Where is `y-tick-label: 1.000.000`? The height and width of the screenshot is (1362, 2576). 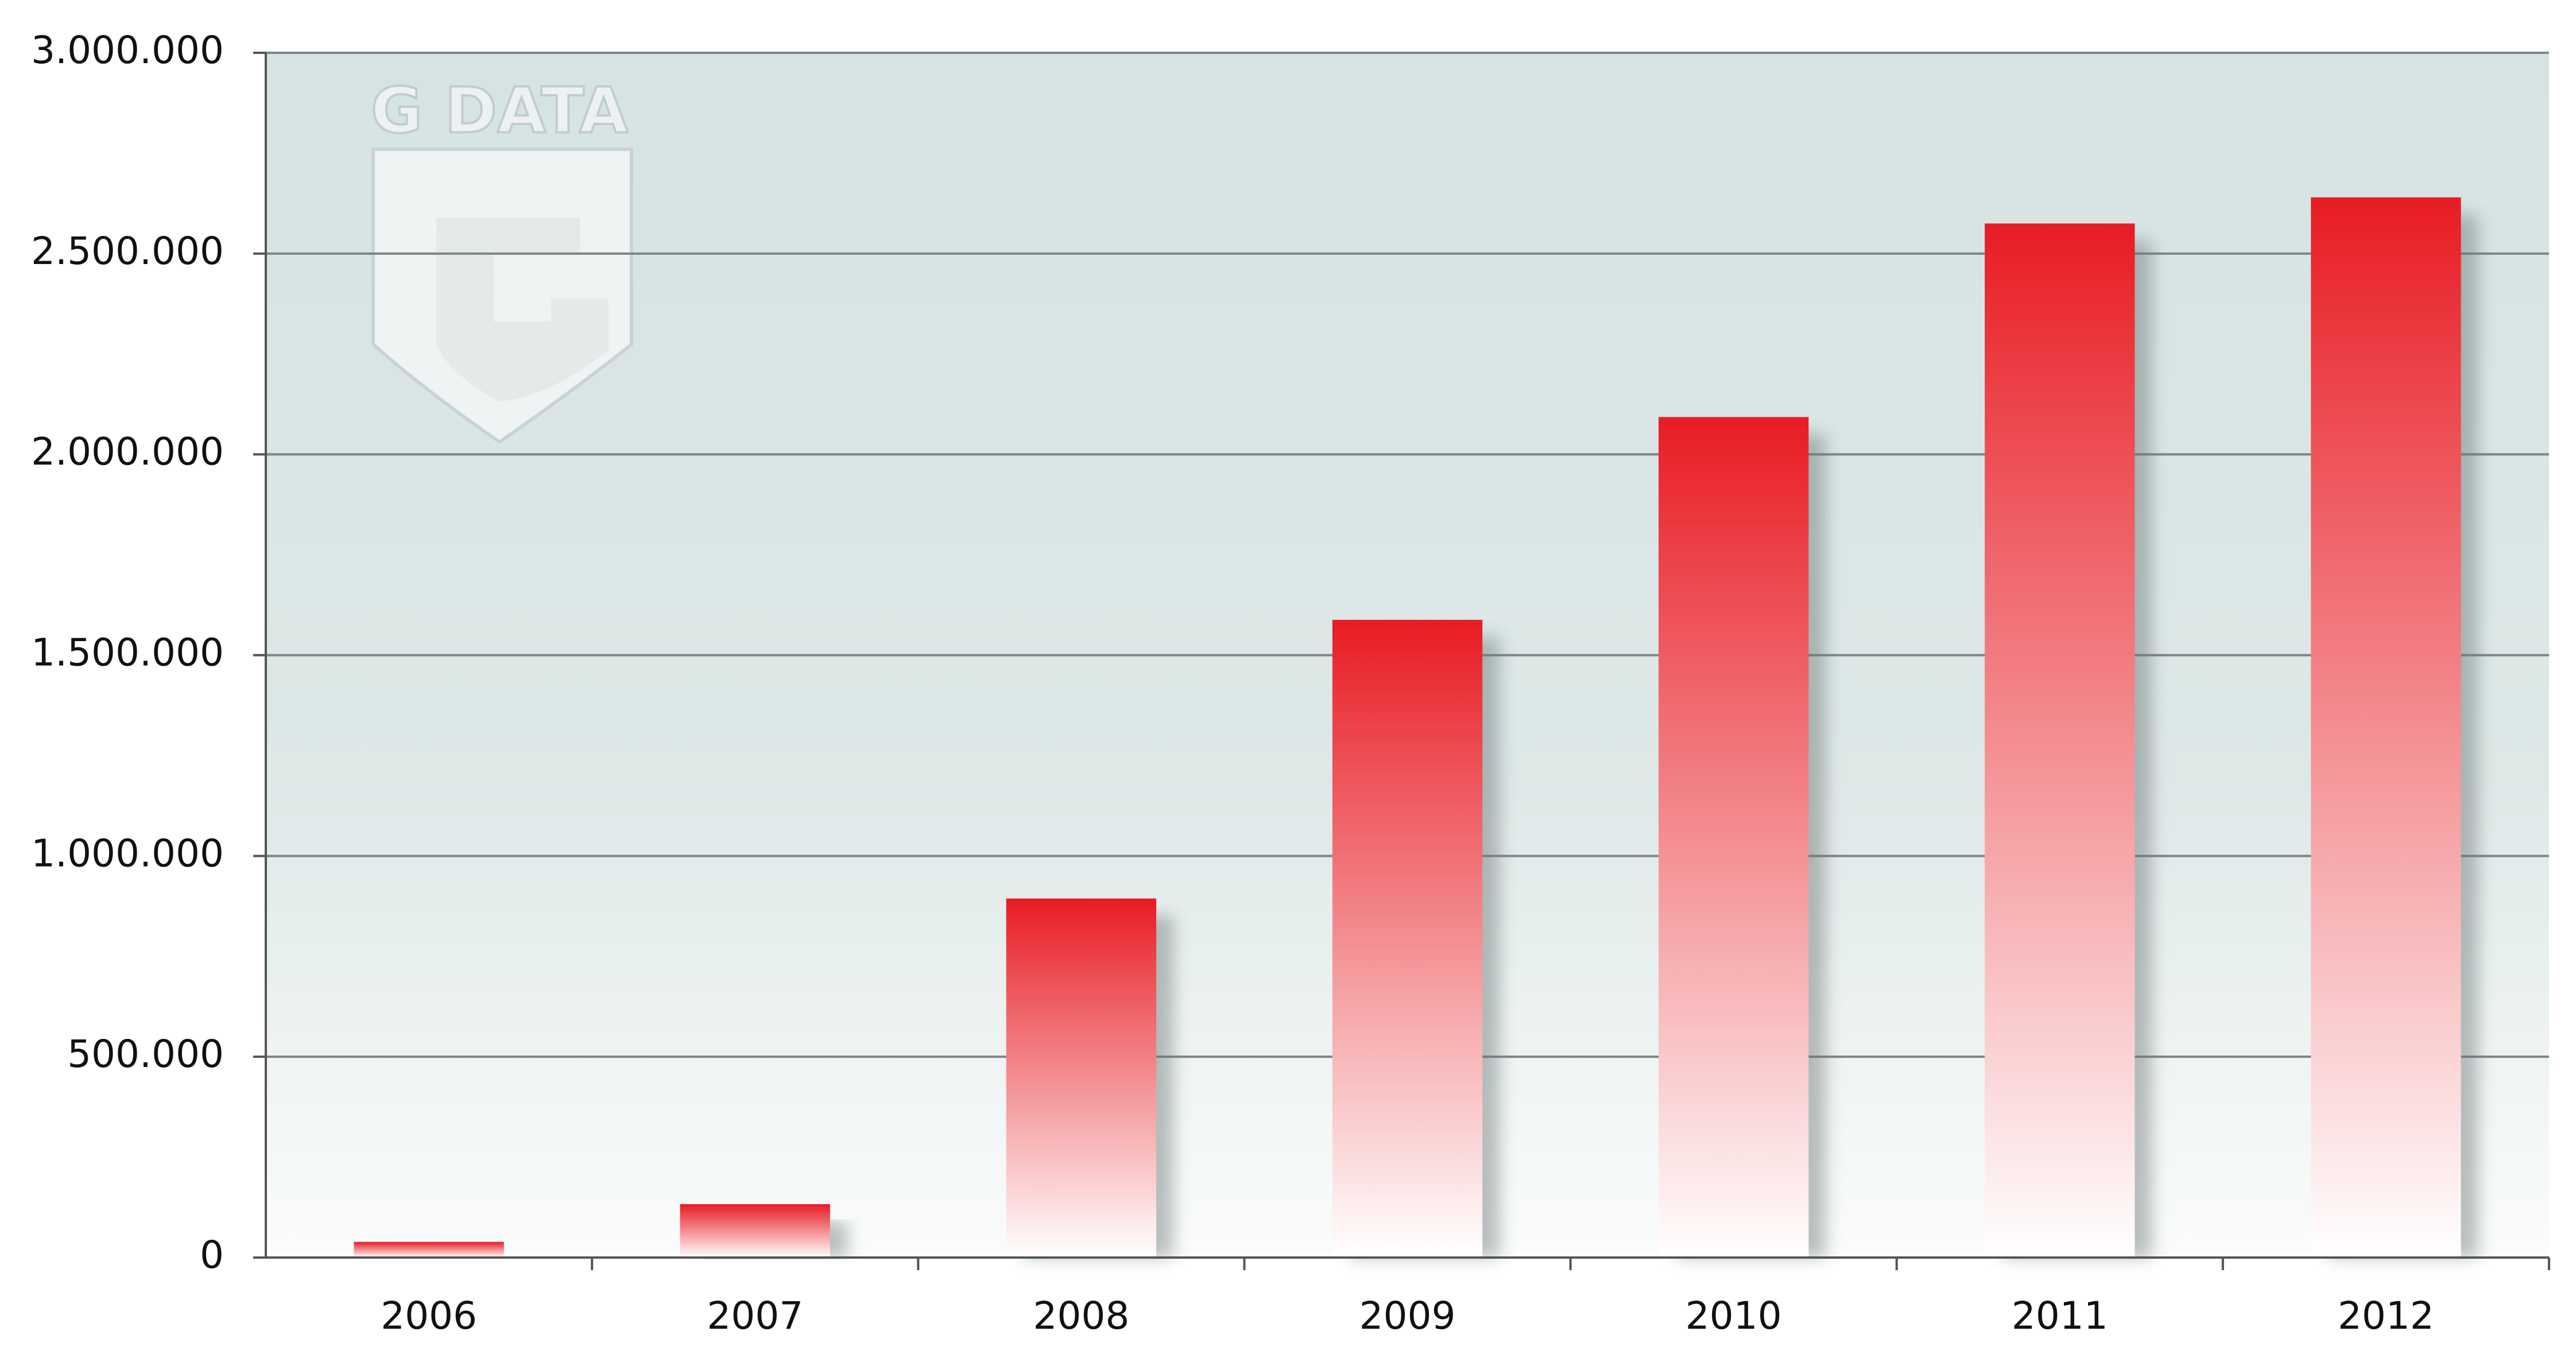 y-tick-label: 1.000.000 is located at coordinates (128, 853).